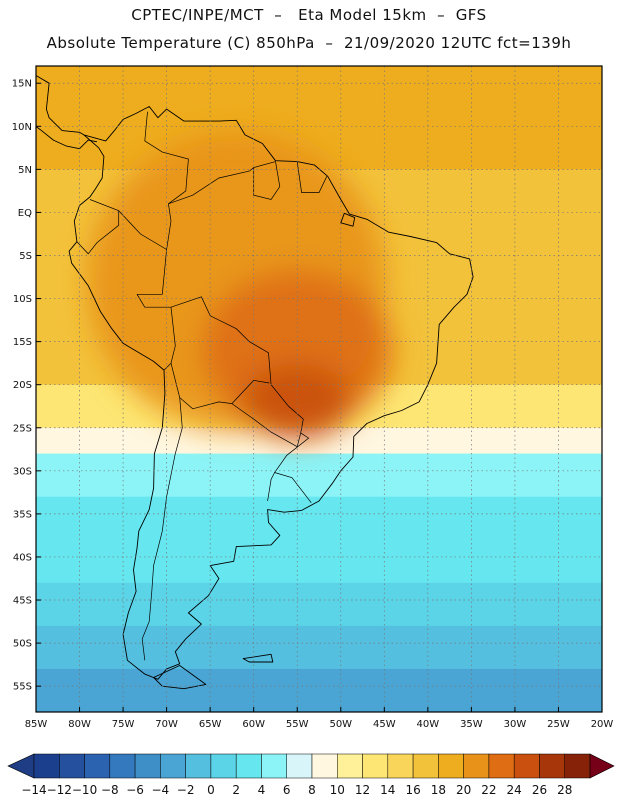 This screenshot has width=618, height=800. Describe the element at coordinates (438, 790) in the screenshot. I see `colorbar-label: 18` at that location.